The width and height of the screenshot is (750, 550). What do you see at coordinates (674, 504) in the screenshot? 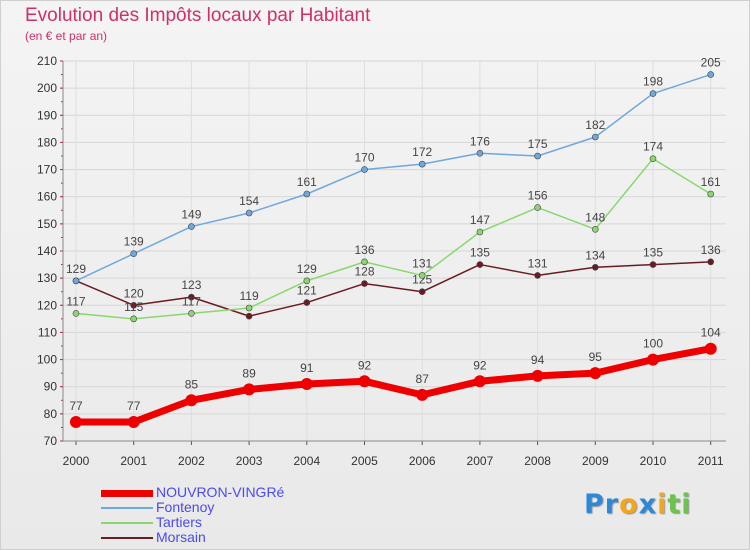
I see `logo-letter: t` at bounding box center [674, 504].